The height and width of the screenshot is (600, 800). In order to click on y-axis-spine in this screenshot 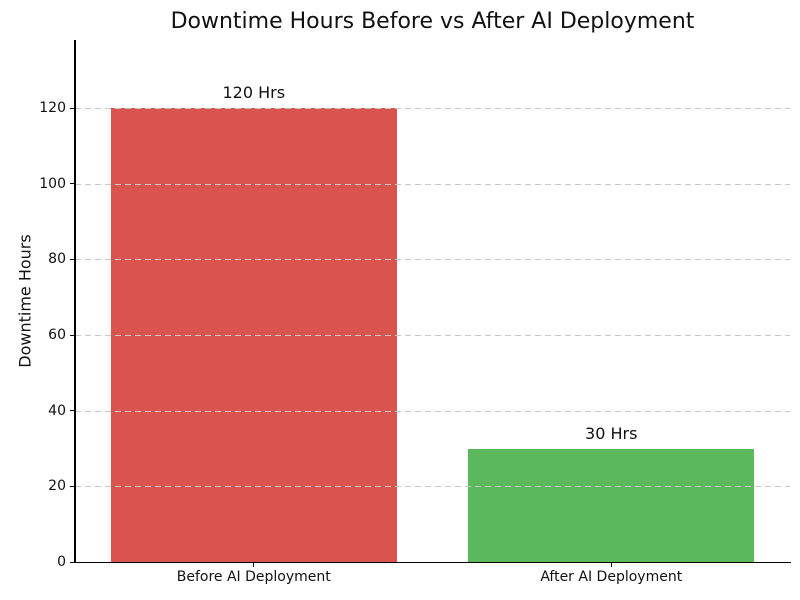, I will do `click(75, 301)`.